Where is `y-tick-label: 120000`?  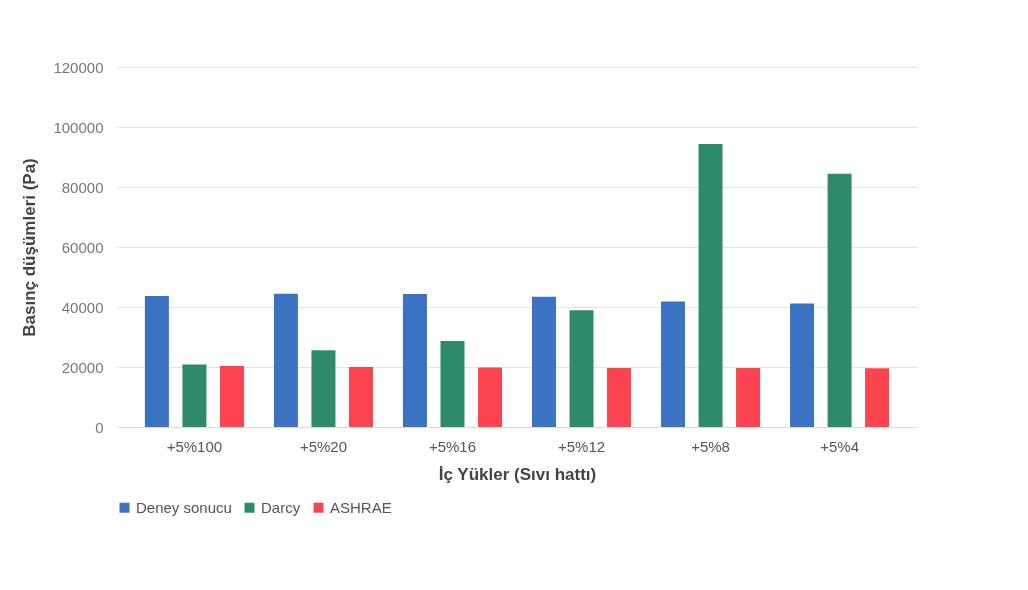 y-tick-label: 120000 is located at coordinates (78, 67).